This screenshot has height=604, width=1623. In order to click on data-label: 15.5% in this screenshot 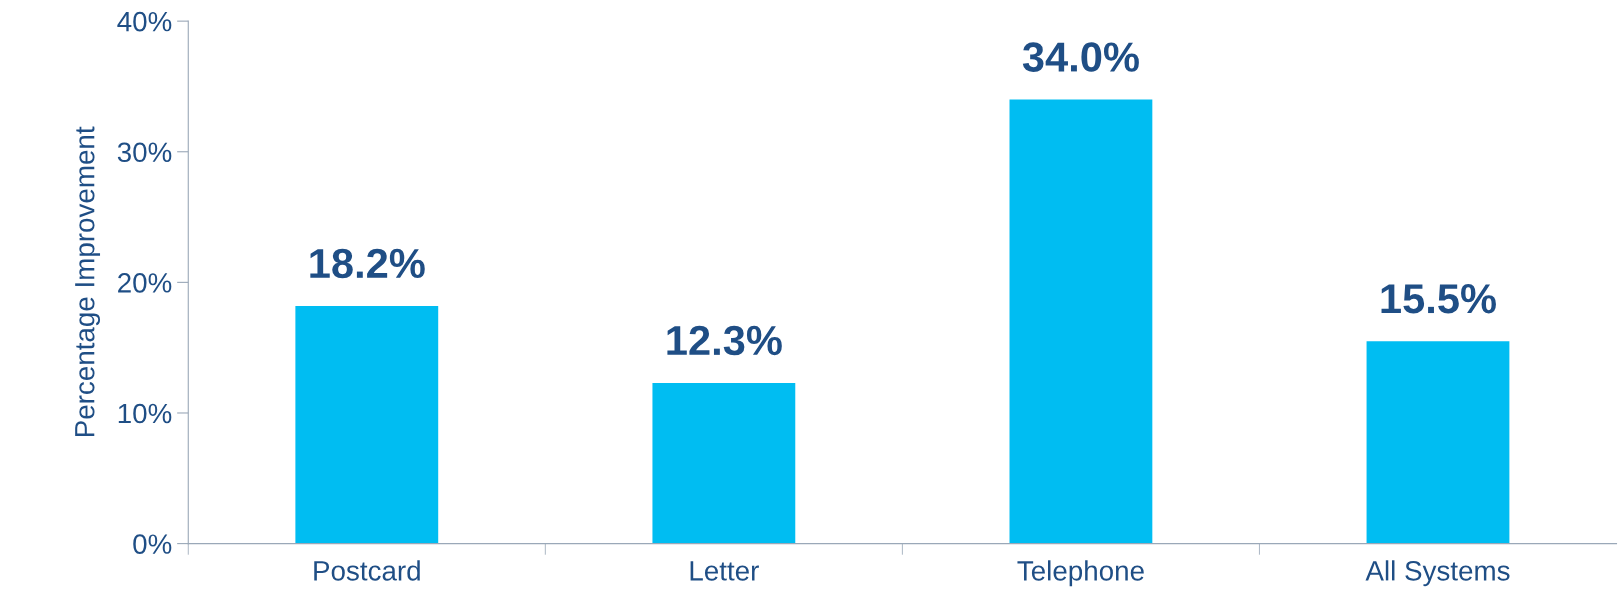, I will do `click(1438, 299)`.